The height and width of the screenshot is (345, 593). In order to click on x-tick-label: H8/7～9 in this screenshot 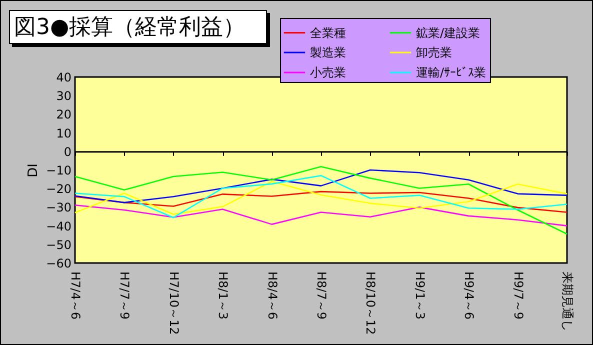, I will do `click(321, 296)`.